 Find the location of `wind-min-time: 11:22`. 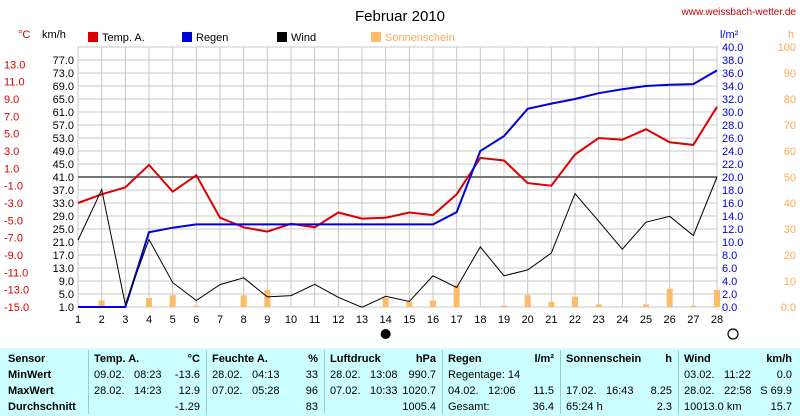

wind-min-time: 11:22 is located at coordinates (737, 375).